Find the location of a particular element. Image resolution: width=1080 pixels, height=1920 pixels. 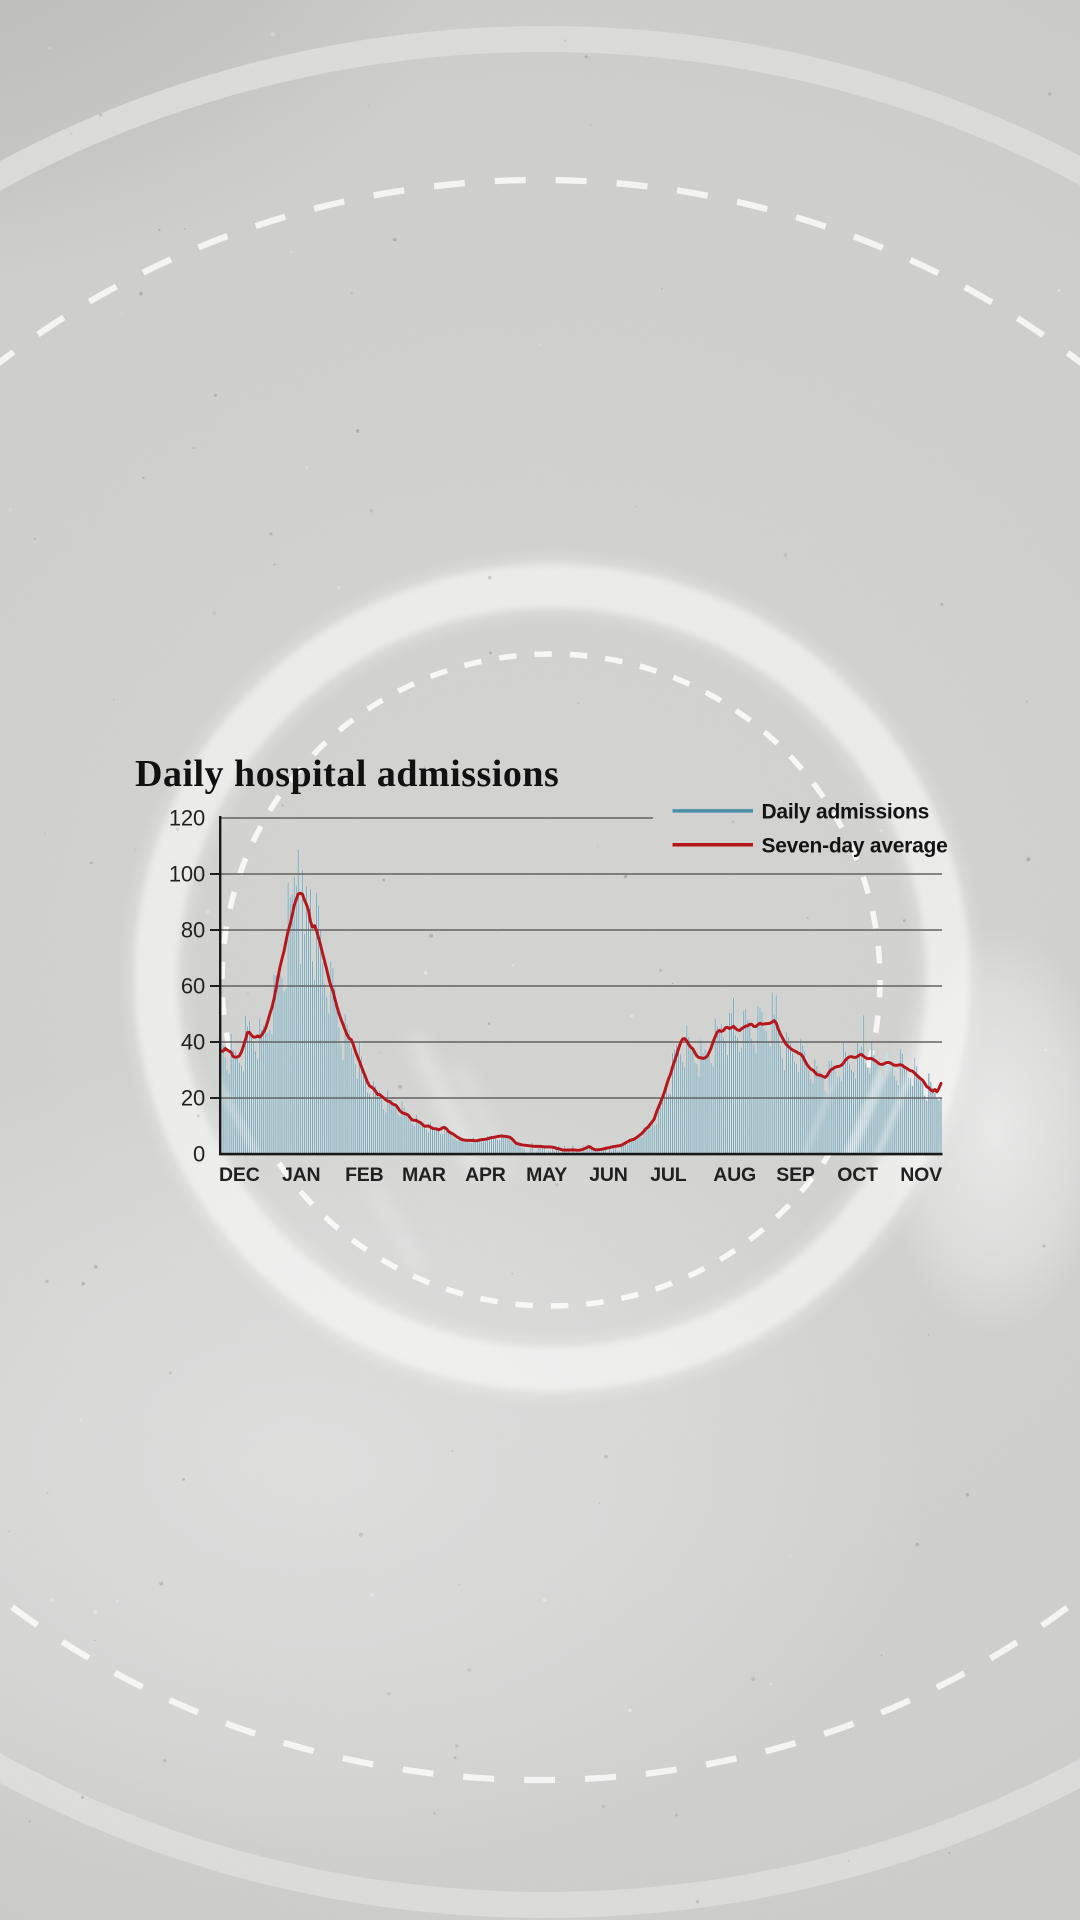

svg-text: Daily hospital admissions is located at coordinates (347, 774).